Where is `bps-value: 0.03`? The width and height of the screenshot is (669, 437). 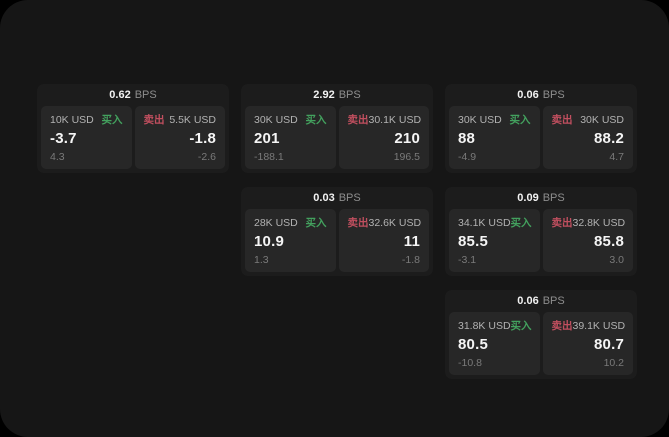
bps-value: 0.03 is located at coordinates (324, 198).